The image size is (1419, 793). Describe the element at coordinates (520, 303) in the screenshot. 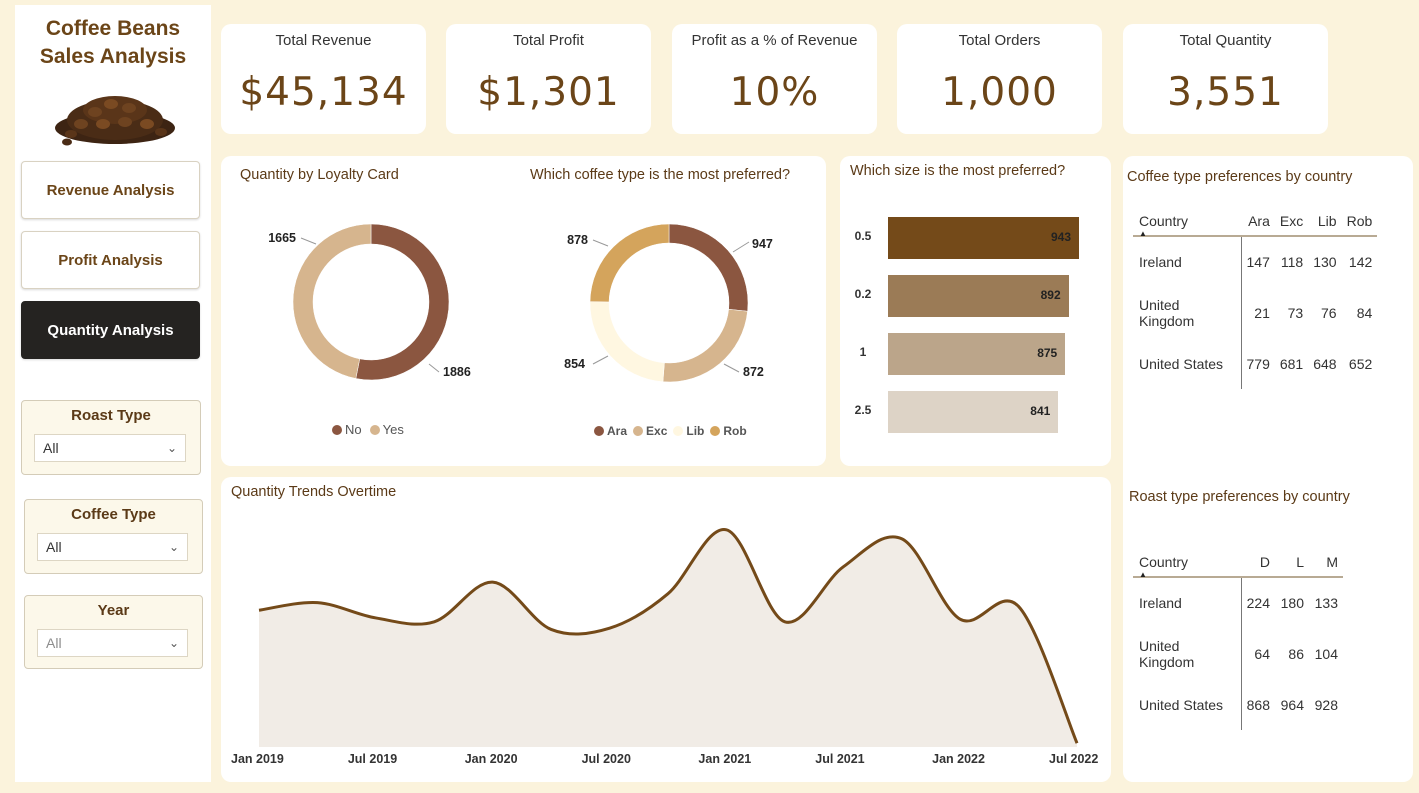

I see `donut-charts-svg: 1886 1665 947 872 854 878` at that location.